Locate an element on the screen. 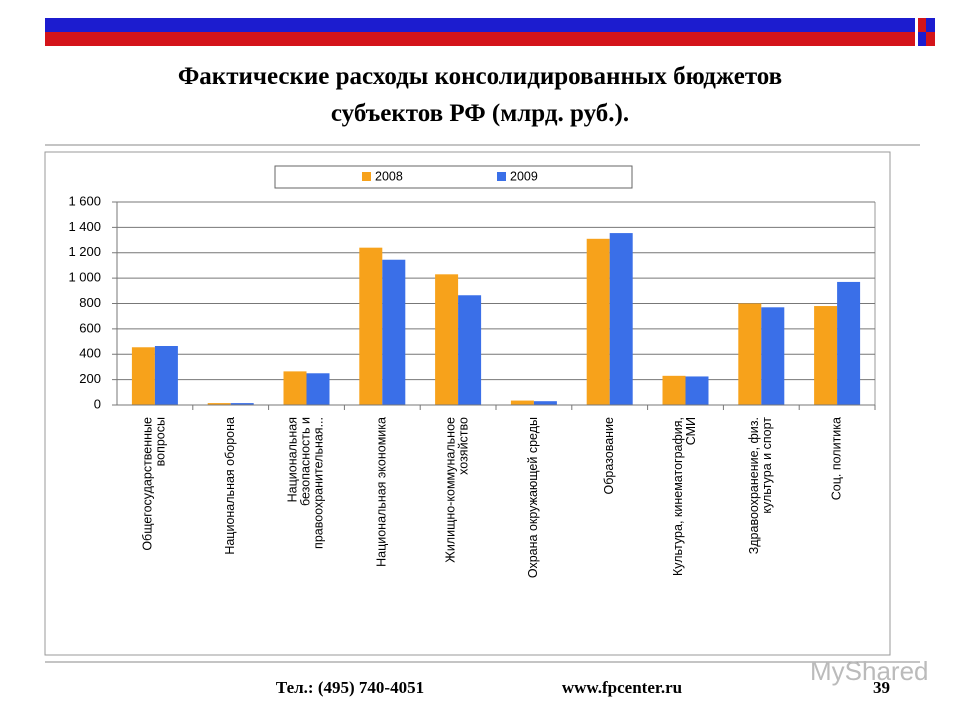 Image resolution: width=960 pixels, height=720 pixels. y-tick-label: 600 is located at coordinates (90, 327).